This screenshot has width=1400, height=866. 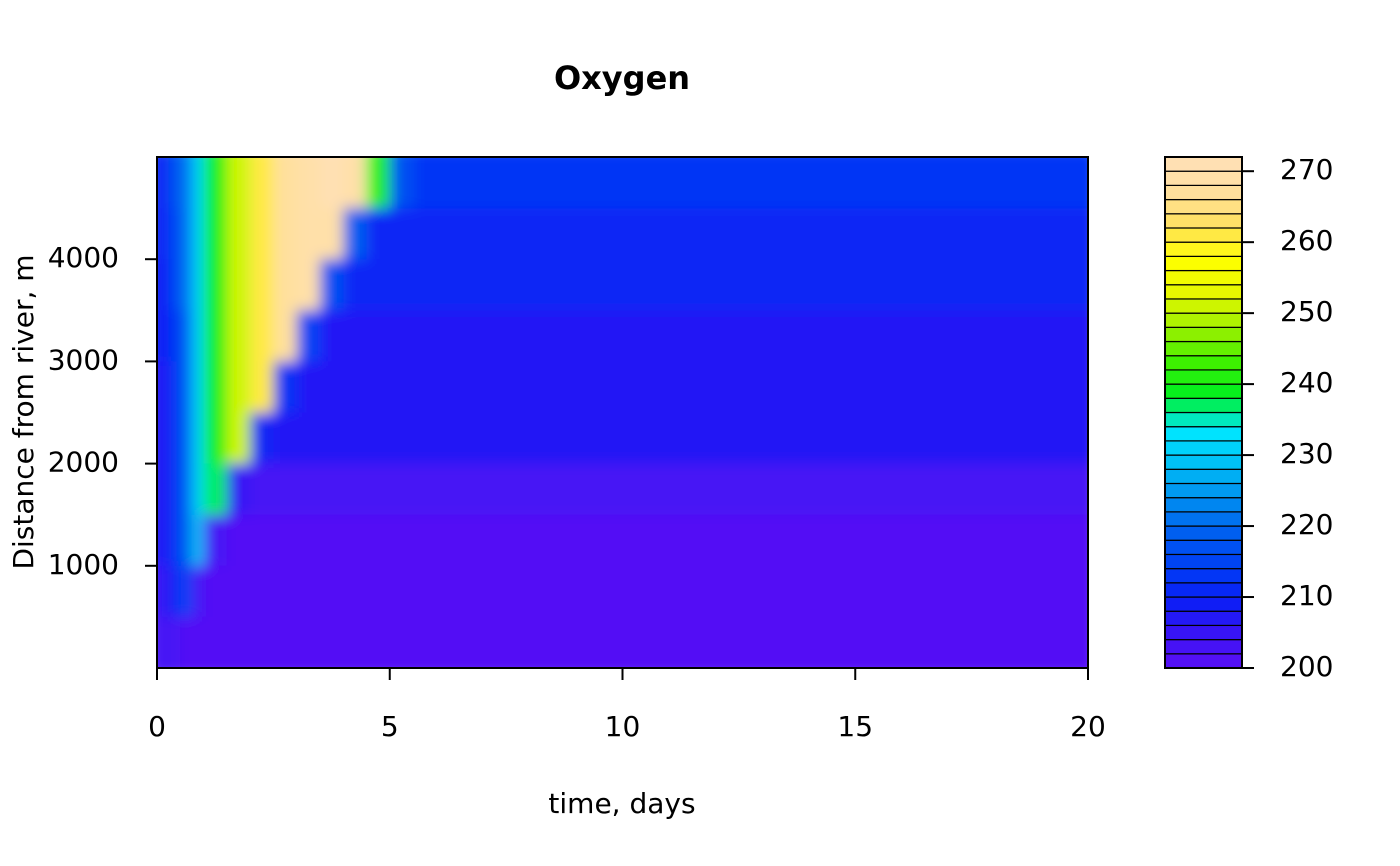 What do you see at coordinates (83, 564) in the screenshot?
I see `y-tick-label: 1000` at bounding box center [83, 564].